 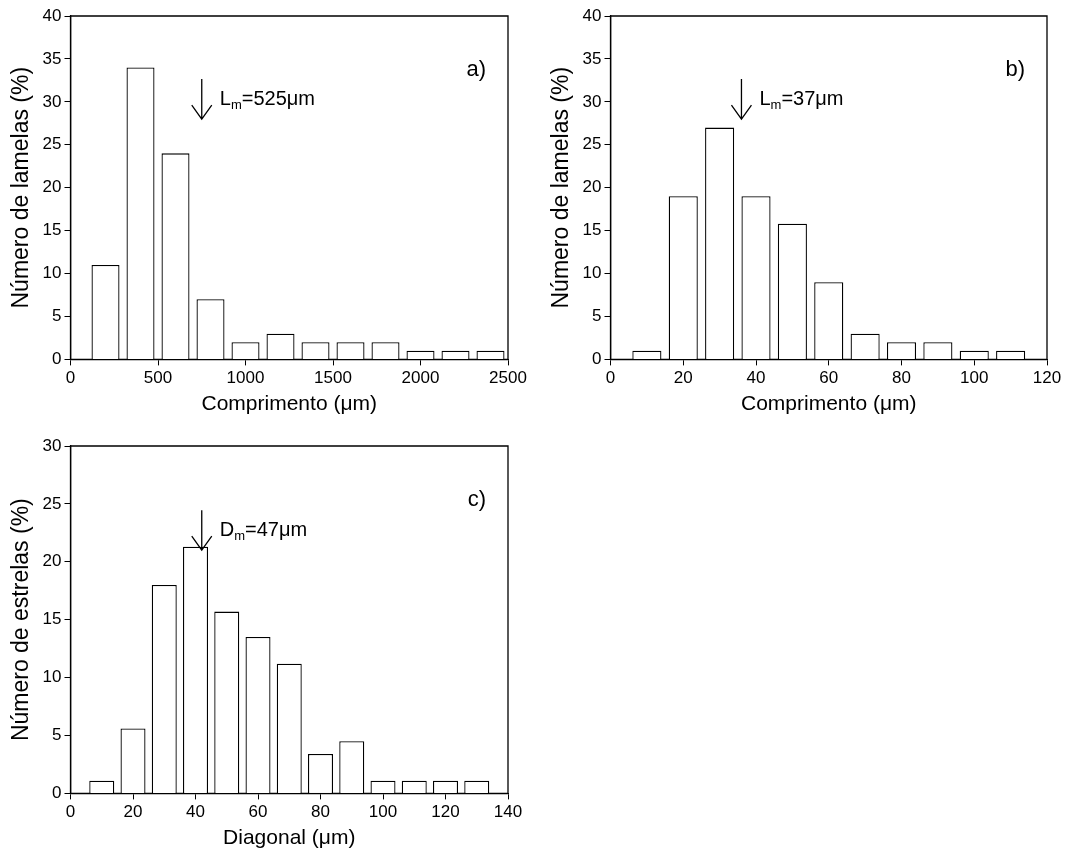 What do you see at coordinates (508, 378) in the screenshot?
I see `x-tick-label: 2500` at bounding box center [508, 378].